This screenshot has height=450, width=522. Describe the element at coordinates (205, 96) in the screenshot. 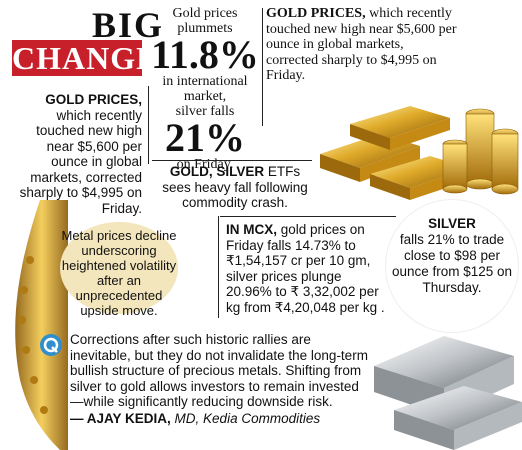

I see `headline-line4: market,` at that location.